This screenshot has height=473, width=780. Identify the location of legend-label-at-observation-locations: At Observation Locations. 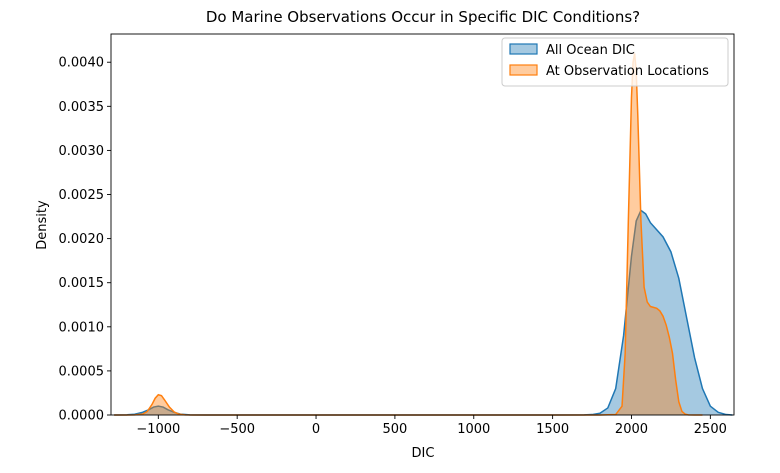
(627, 71).